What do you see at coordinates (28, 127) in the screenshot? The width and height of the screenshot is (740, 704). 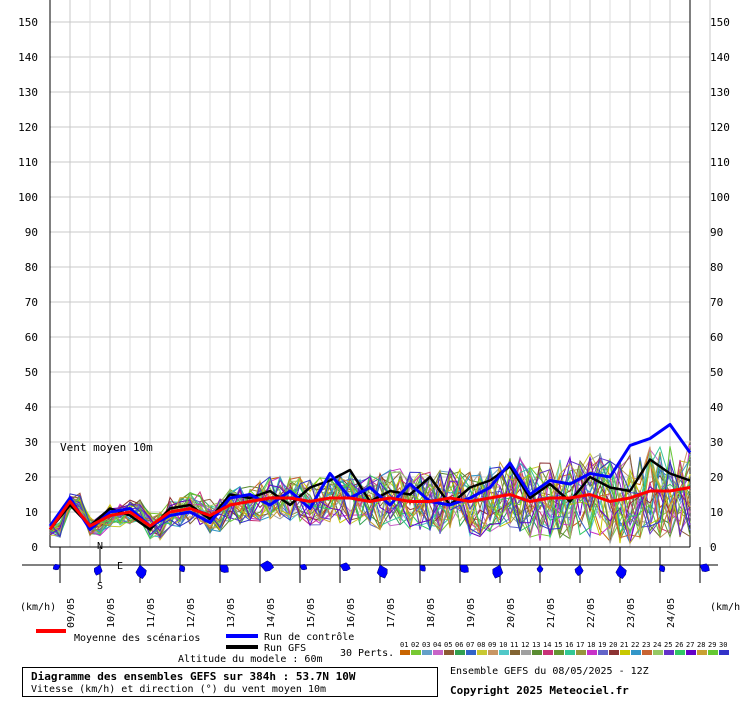 I see `y-tick-left: 120` at bounding box center [28, 127].